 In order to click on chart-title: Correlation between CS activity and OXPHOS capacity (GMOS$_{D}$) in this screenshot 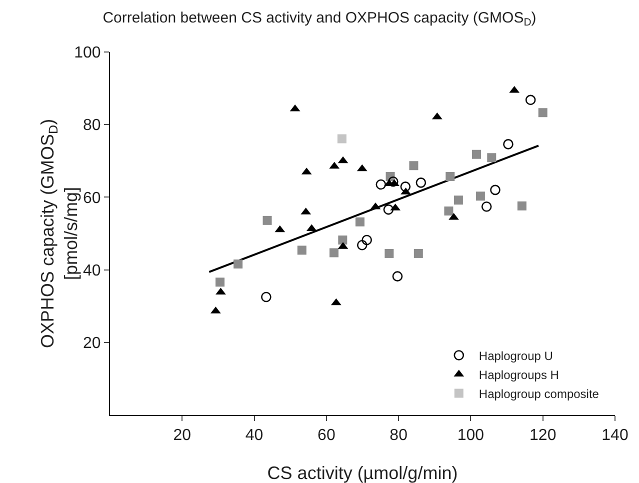, I will do `click(319, 19)`.